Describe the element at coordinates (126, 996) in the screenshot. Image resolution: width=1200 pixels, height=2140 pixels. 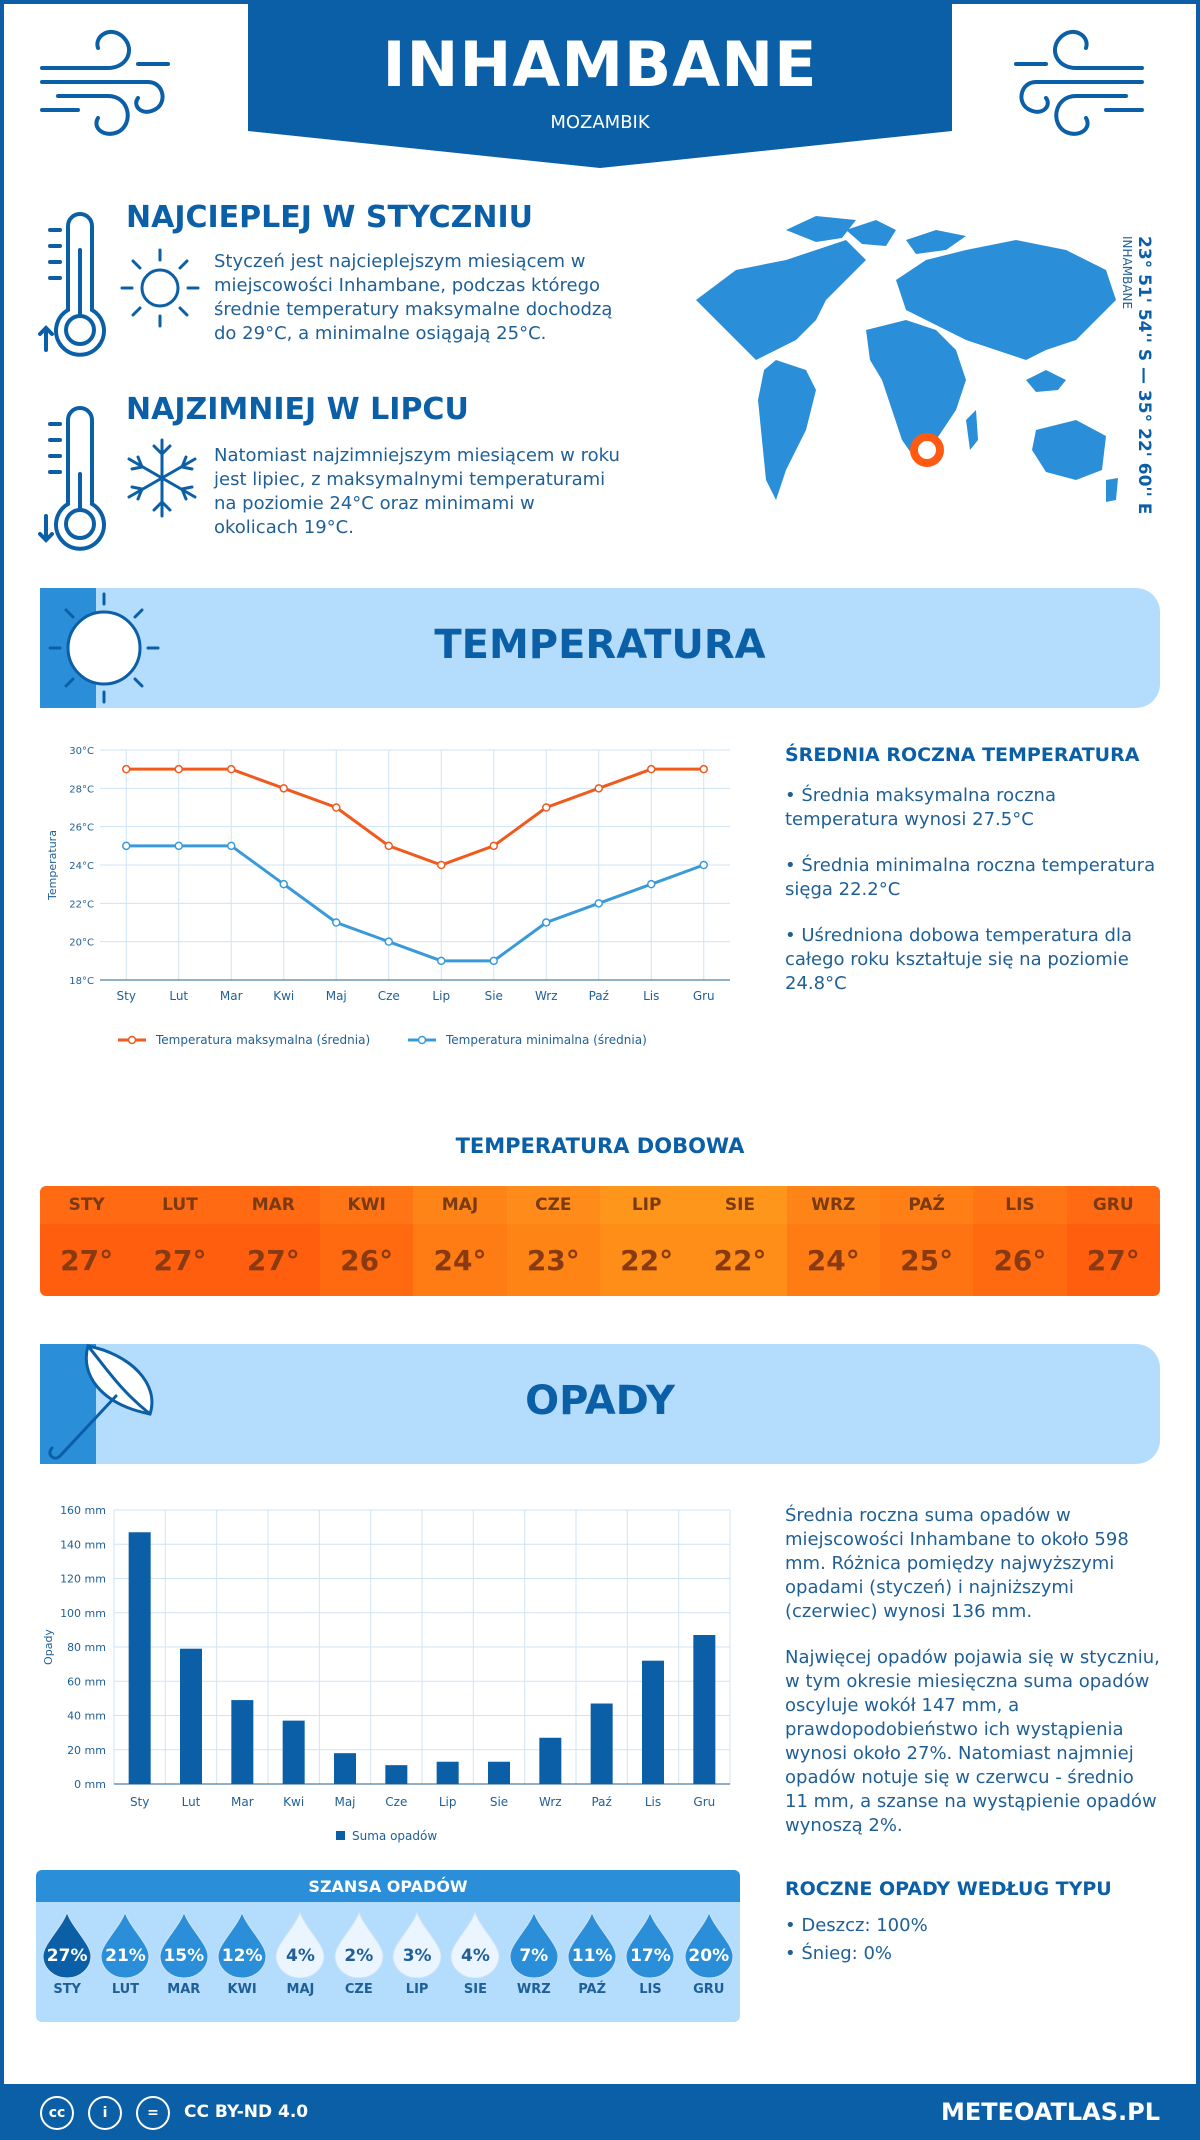
I see `temp-xtick: Sty` at that location.